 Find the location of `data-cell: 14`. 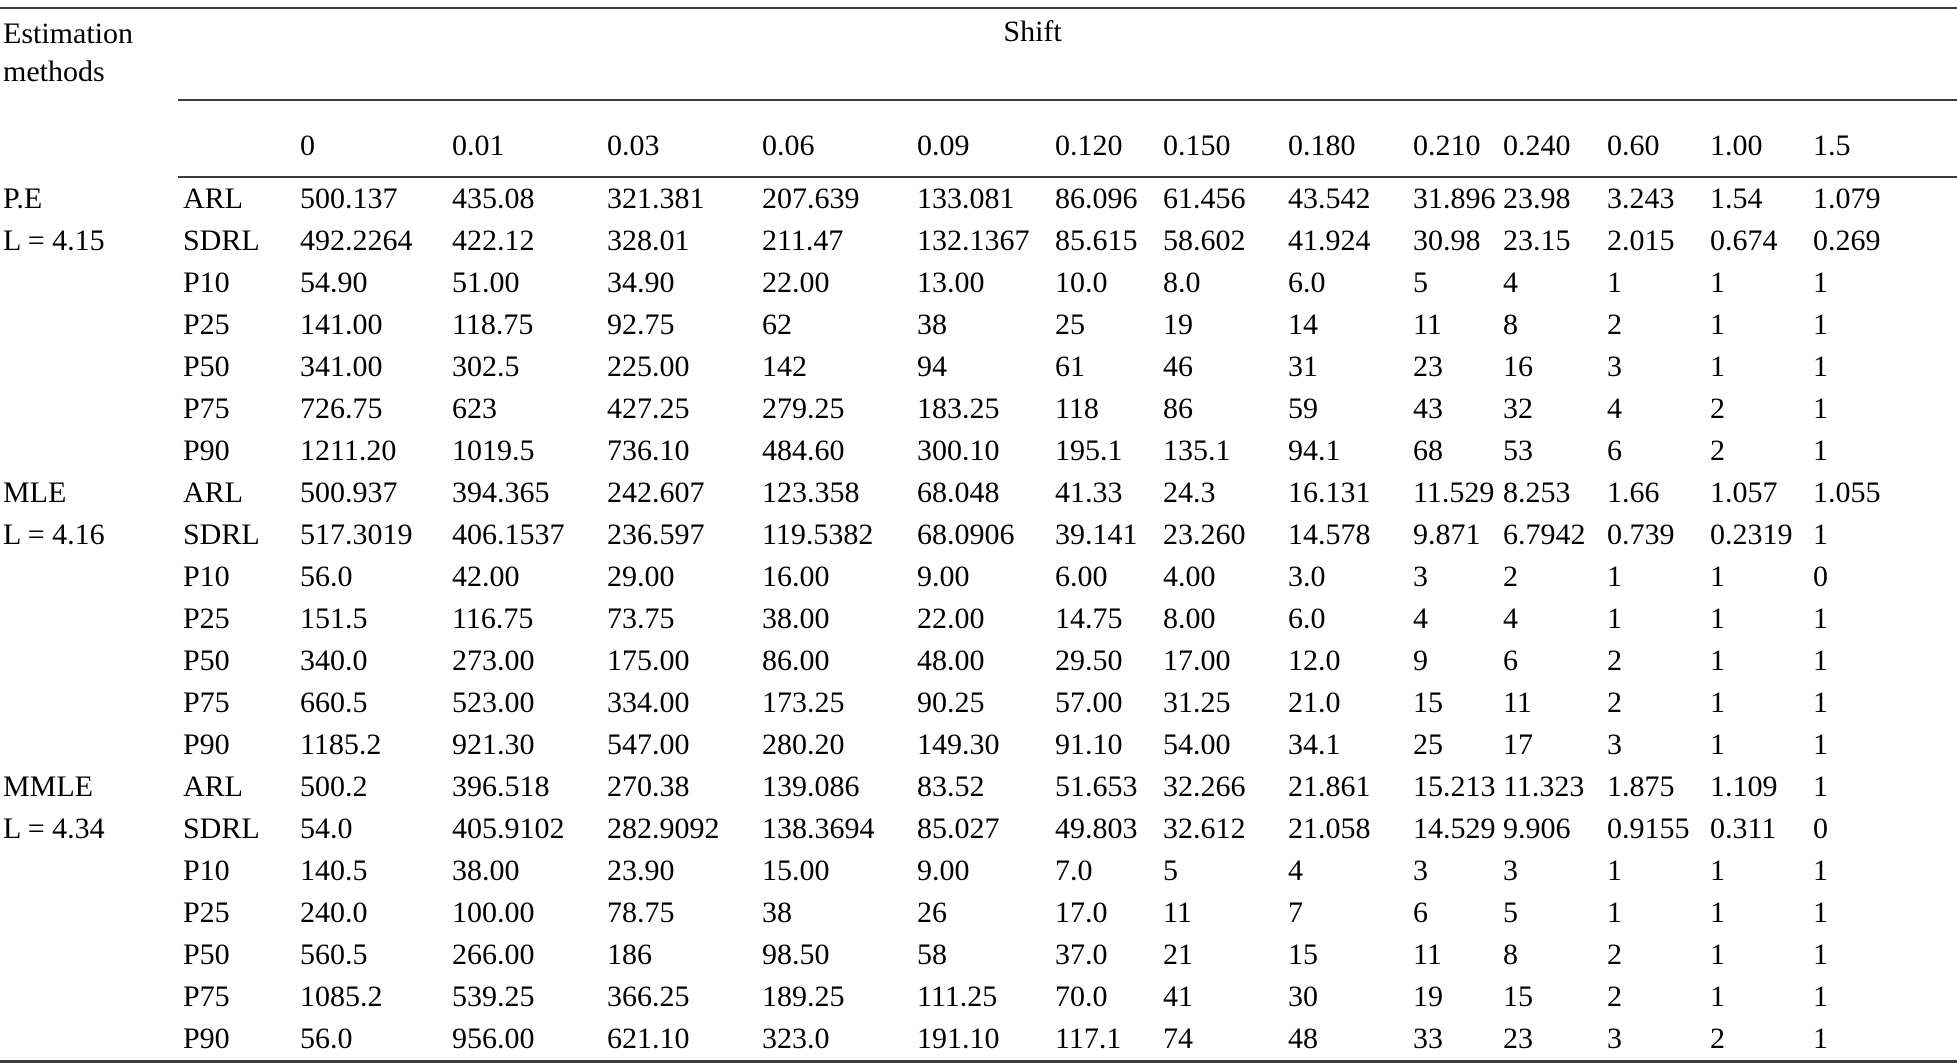

data-cell: 14 is located at coordinates (1303, 324).